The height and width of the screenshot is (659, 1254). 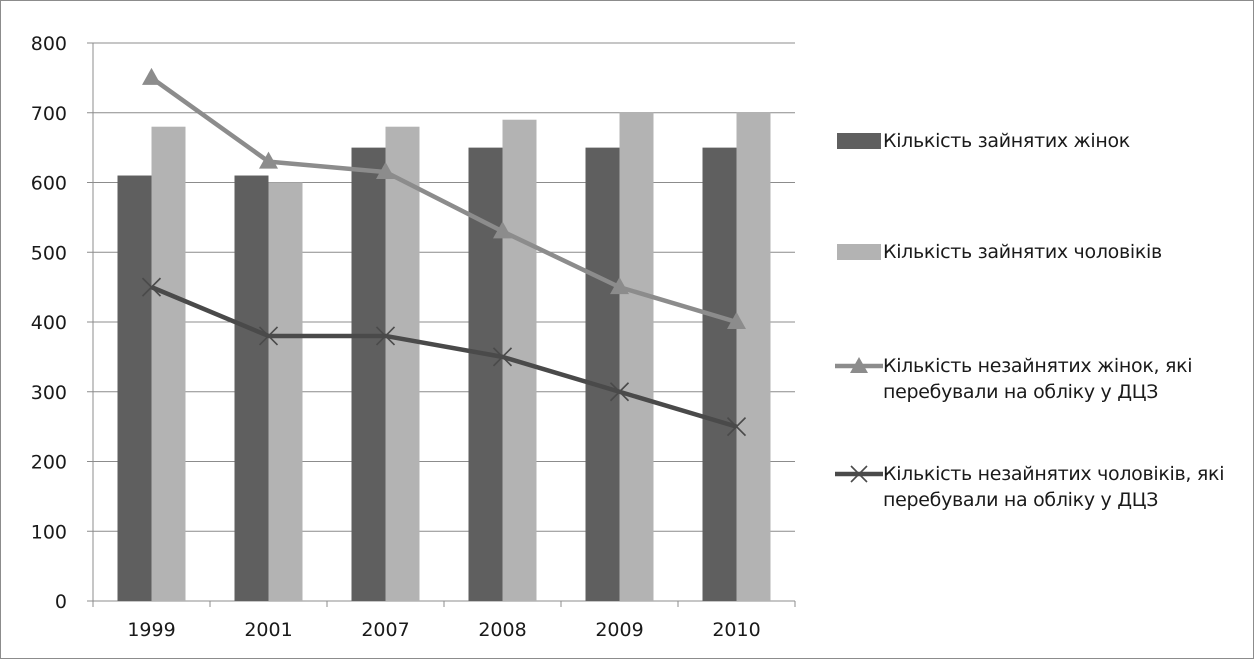 What do you see at coordinates (385, 171) in the screenshot?
I see `marker-series2-2007` at bounding box center [385, 171].